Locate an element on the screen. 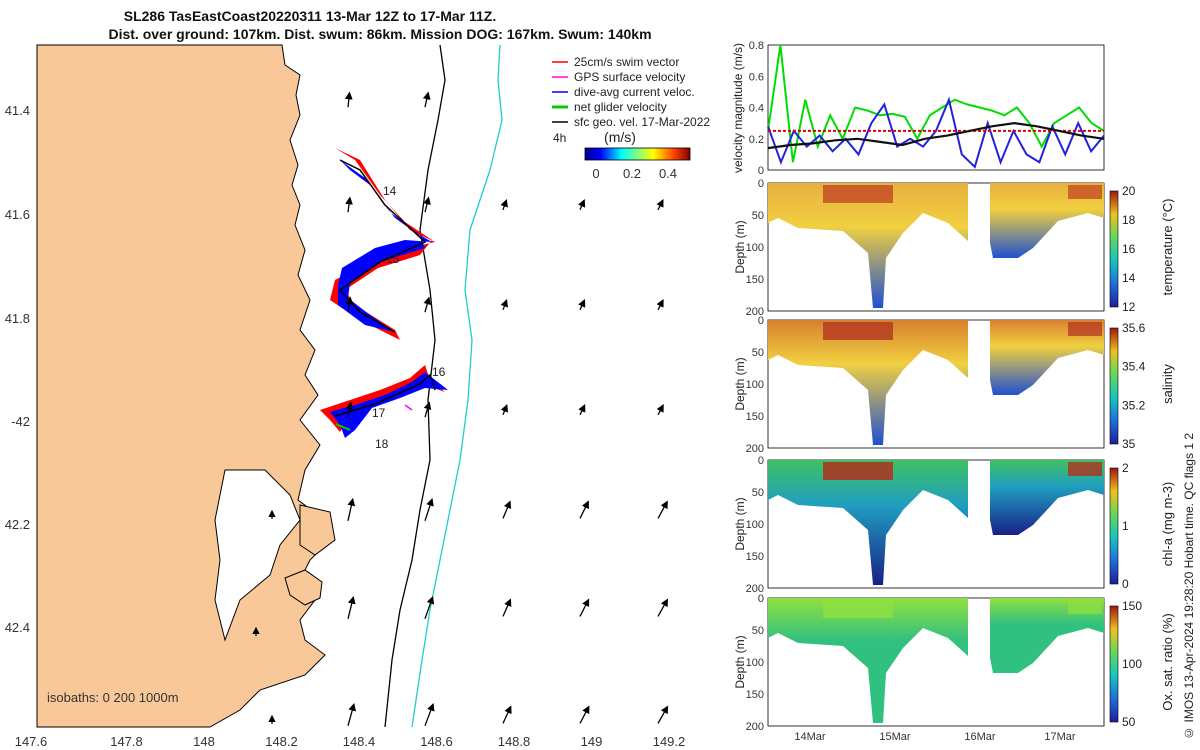 The width and height of the screenshot is (1200, 750). map-x-tick: 148.4 is located at coordinates (359, 741).